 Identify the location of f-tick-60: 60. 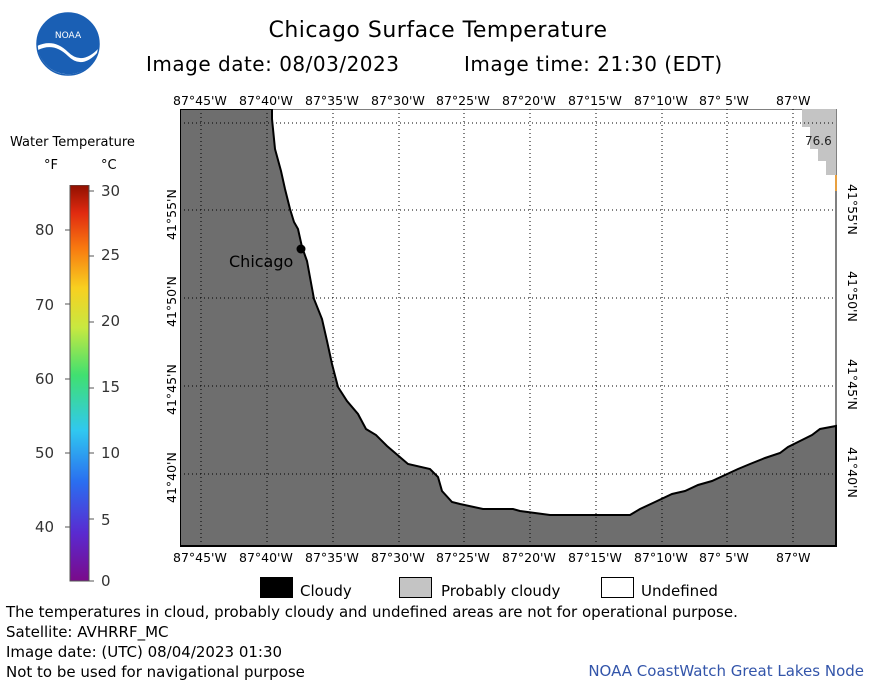
(45, 379).